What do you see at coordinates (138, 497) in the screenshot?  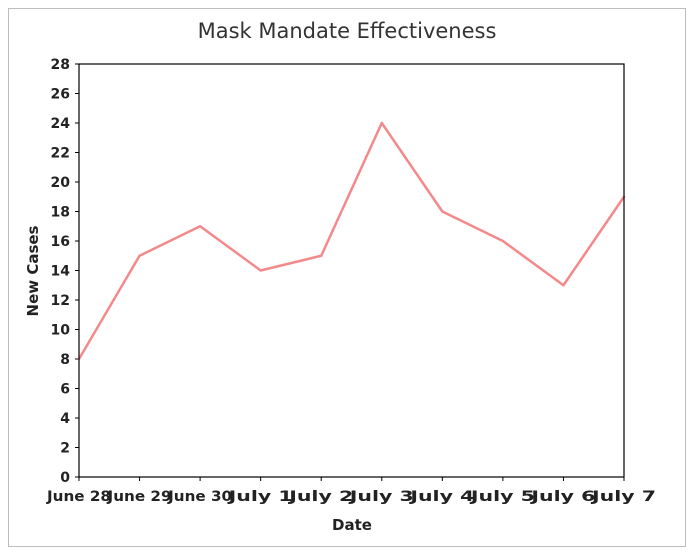 I see `x-tick-label: June 29` at bounding box center [138, 497].